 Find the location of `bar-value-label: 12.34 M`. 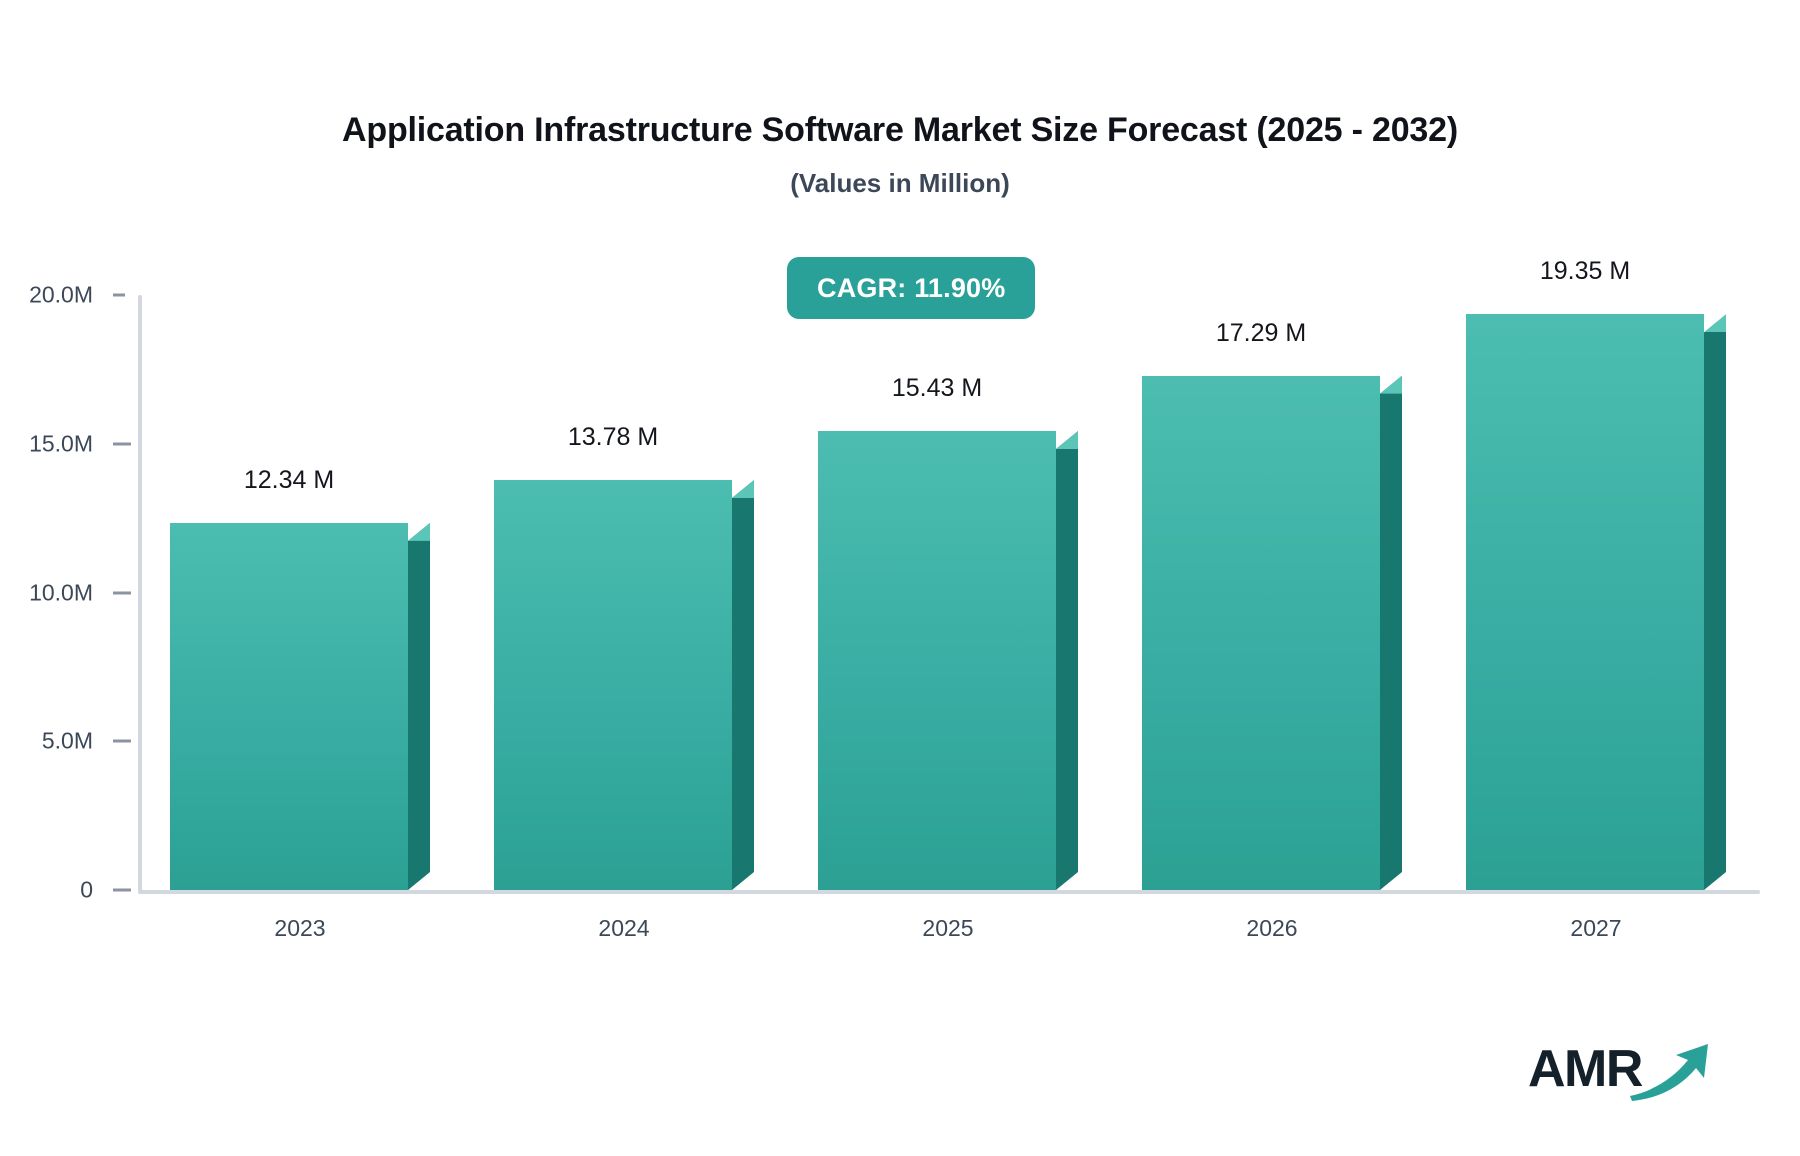

bar-value-label: 12.34 M is located at coordinates (289, 479).